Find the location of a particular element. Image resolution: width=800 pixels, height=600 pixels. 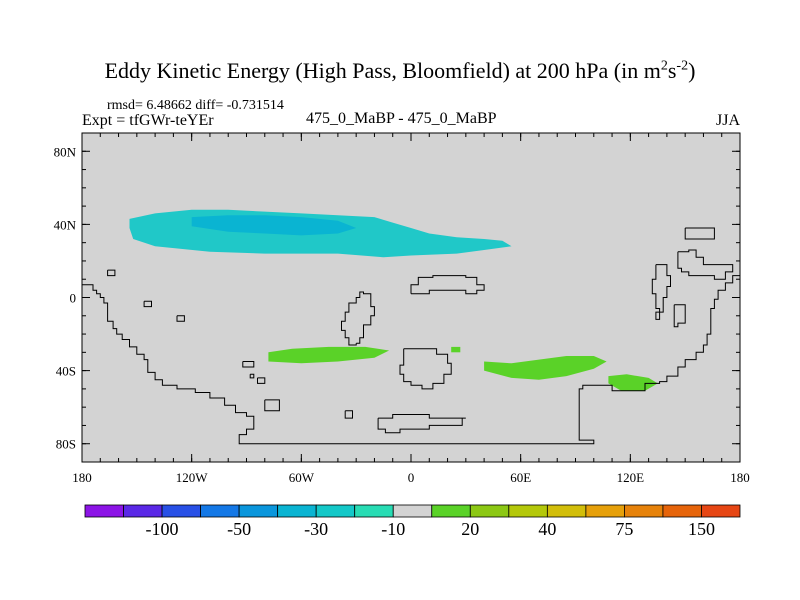

season-label: JJA is located at coordinates (728, 120).